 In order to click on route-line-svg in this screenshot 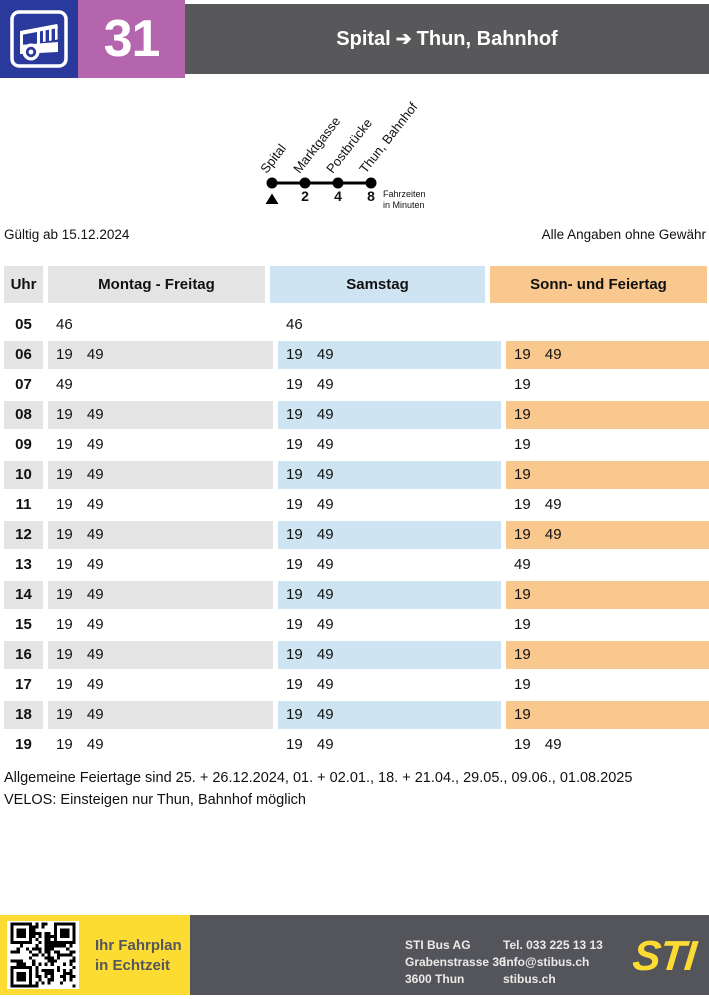, I will do `click(321, 190)`.